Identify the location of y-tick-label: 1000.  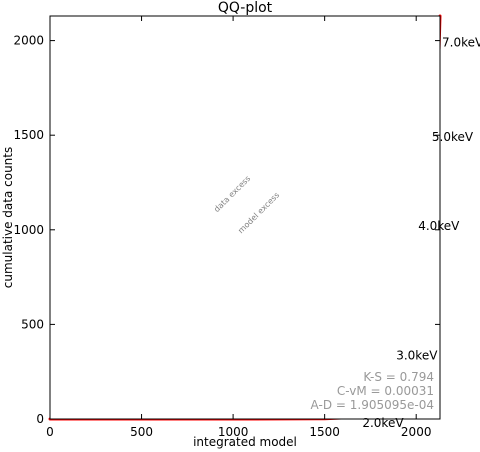
(28, 230).